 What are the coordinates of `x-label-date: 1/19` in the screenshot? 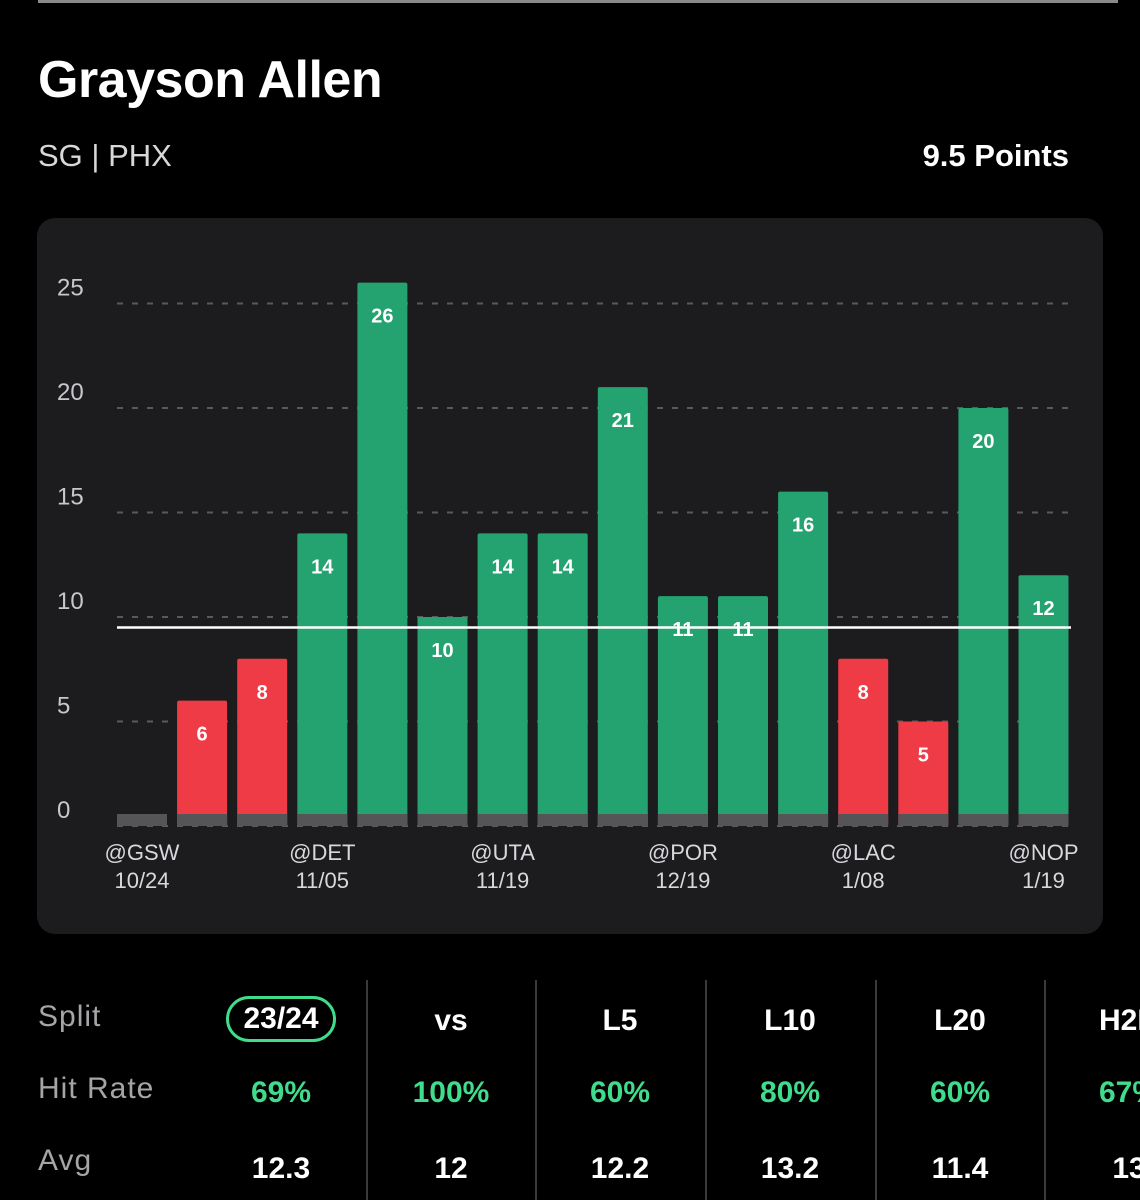 It's located at (1043, 880).